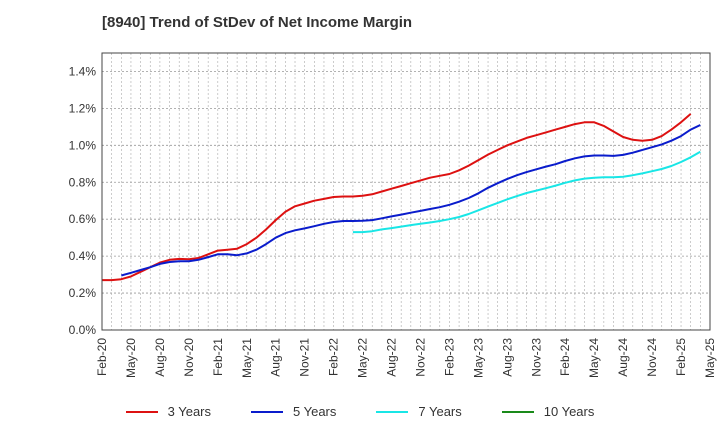 Image resolution: width=720 pixels, height=440 pixels. Describe the element at coordinates (315, 411) in the screenshot. I see `legend-label: 5 Years` at that location.